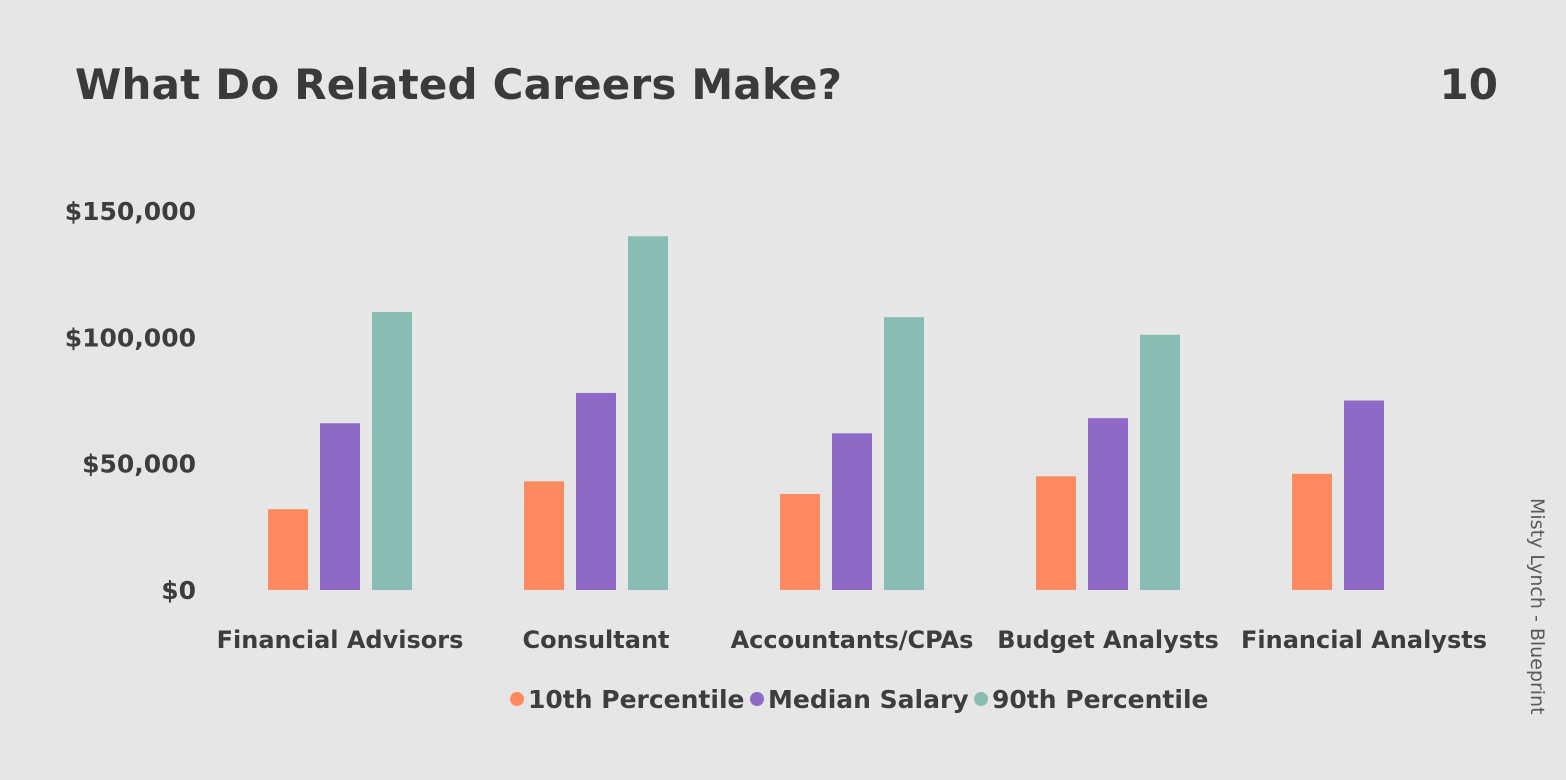 The height and width of the screenshot is (780, 1566). I want to click on x-category-label: Accountants/CPAs, so click(852, 640).